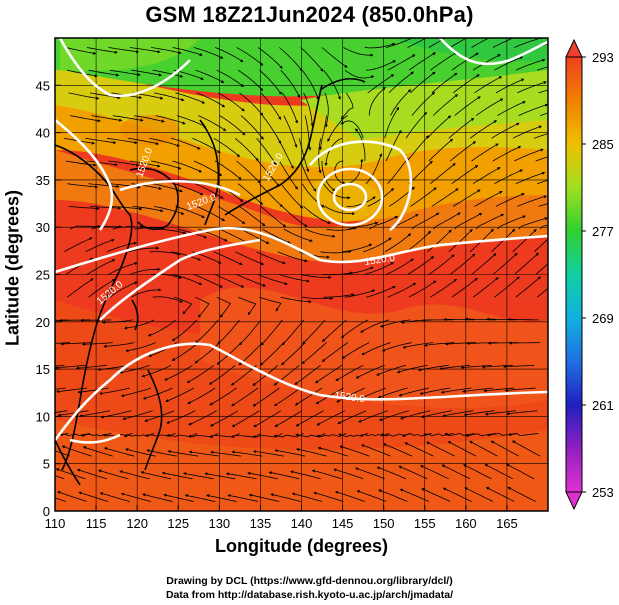  What do you see at coordinates (43, 416) in the screenshot?
I see `y-tick-label: 10` at bounding box center [43, 416].